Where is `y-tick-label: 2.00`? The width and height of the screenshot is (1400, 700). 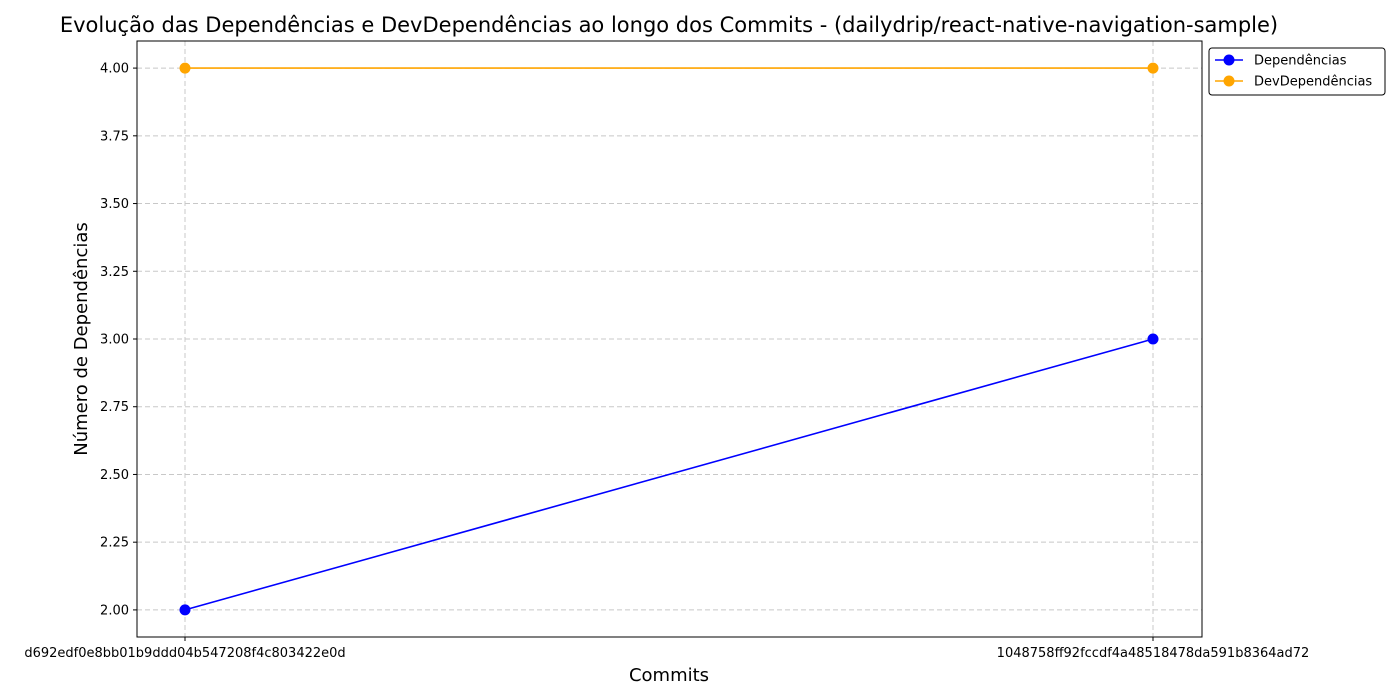
y-tick-label: 2.00 is located at coordinates (114, 610).